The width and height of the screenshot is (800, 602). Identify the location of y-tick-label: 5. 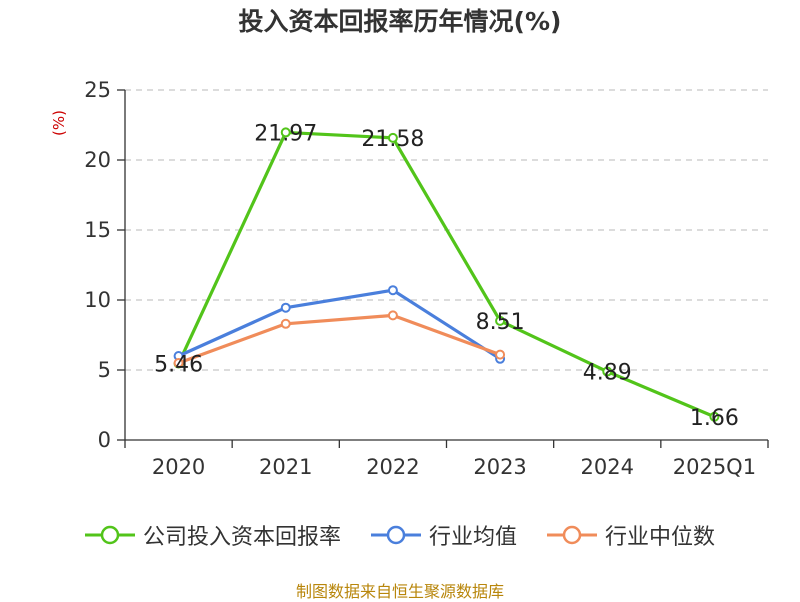
(104, 370).